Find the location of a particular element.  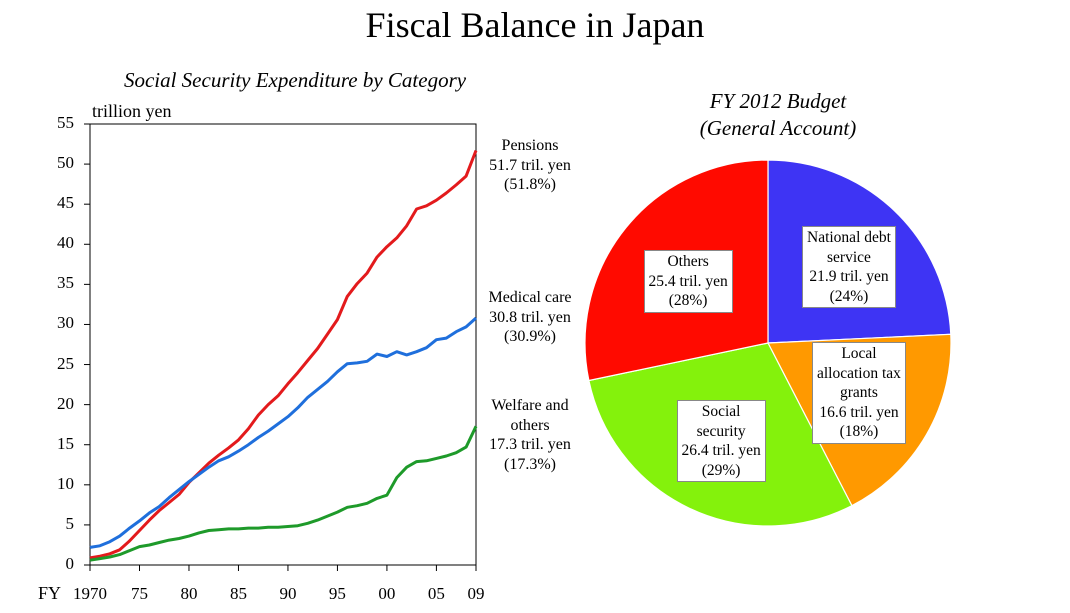

pie-label-line: service is located at coordinates (849, 257).